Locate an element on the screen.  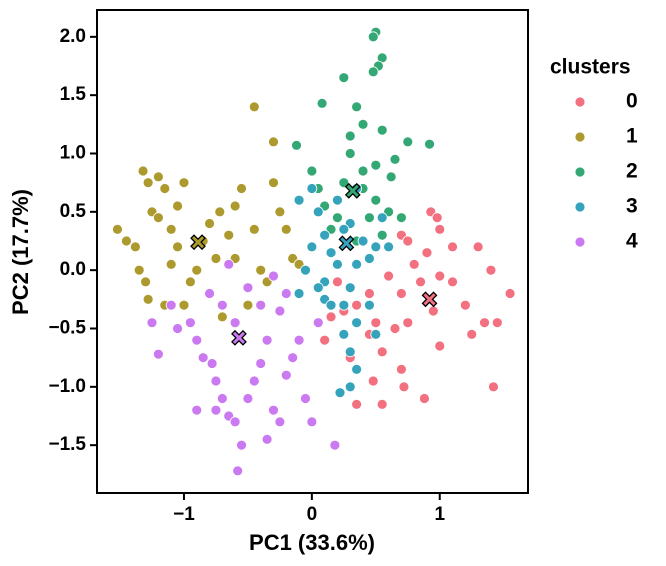
x-tick-label: −1 is located at coordinates (184, 514).